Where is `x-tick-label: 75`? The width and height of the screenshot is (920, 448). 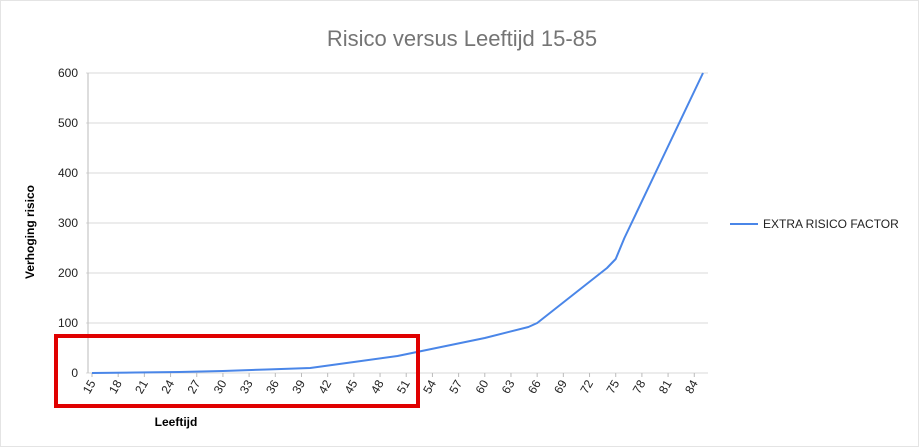 x-tick-label: 75 is located at coordinates (613, 386).